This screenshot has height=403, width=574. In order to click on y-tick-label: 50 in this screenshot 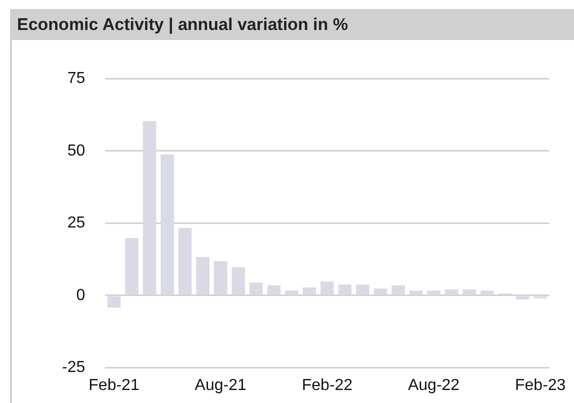, I will do `click(76, 151)`.